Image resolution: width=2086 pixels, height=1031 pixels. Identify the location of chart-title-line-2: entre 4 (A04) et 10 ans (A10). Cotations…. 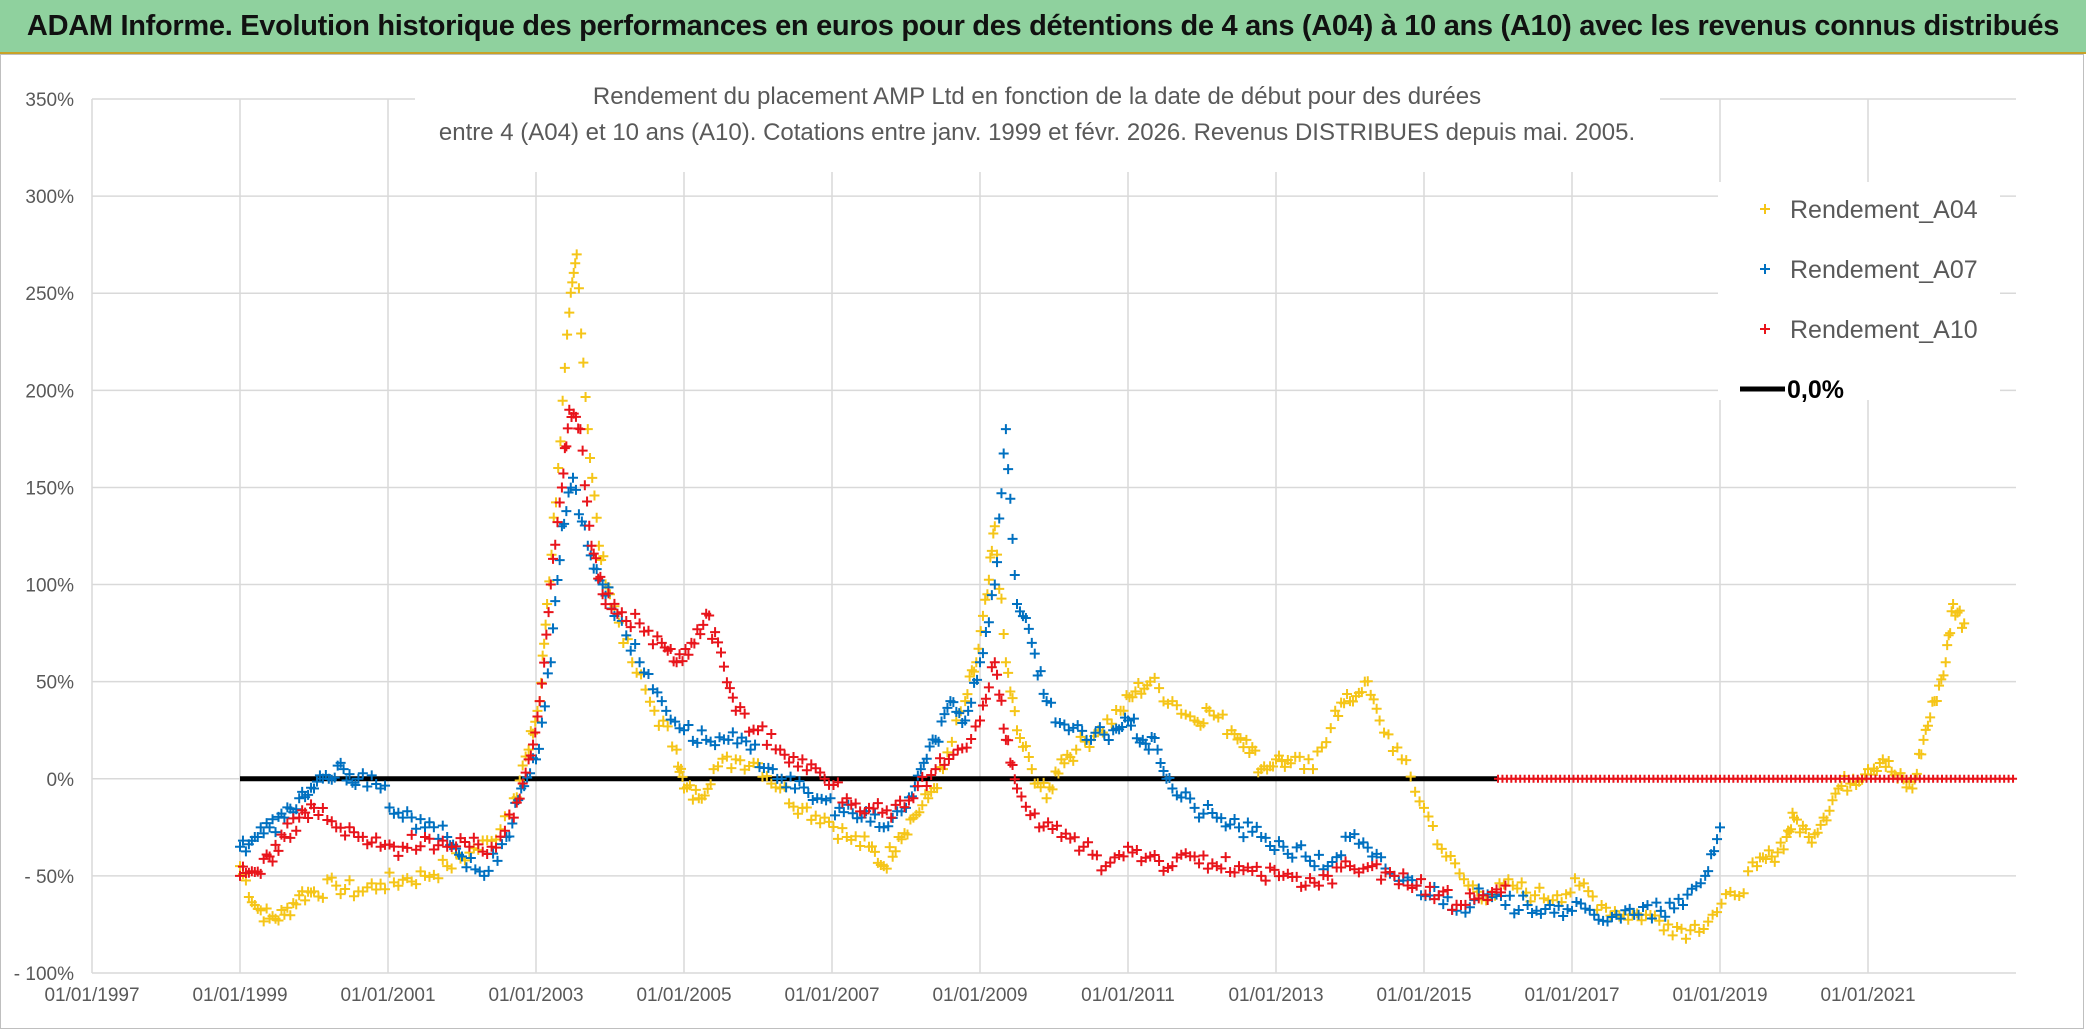
(1037, 132).